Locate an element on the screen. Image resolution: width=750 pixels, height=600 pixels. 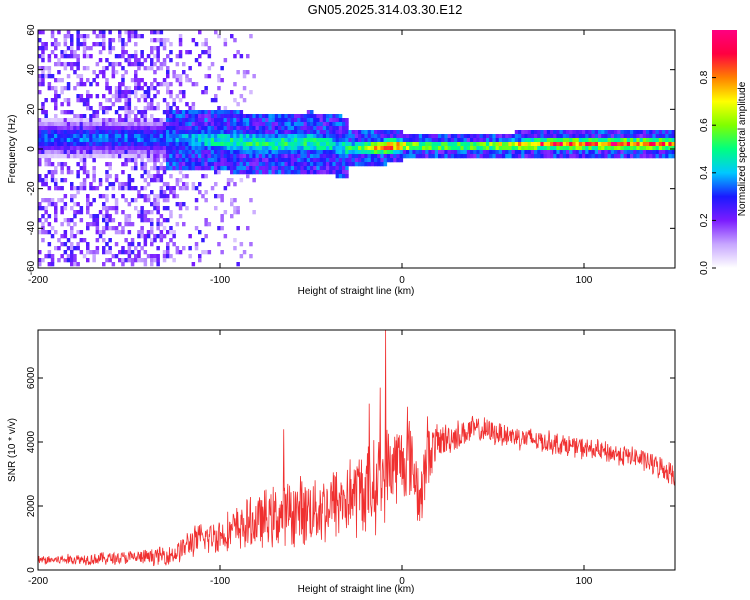
colorbar-gradient is located at coordinates (724, 149).